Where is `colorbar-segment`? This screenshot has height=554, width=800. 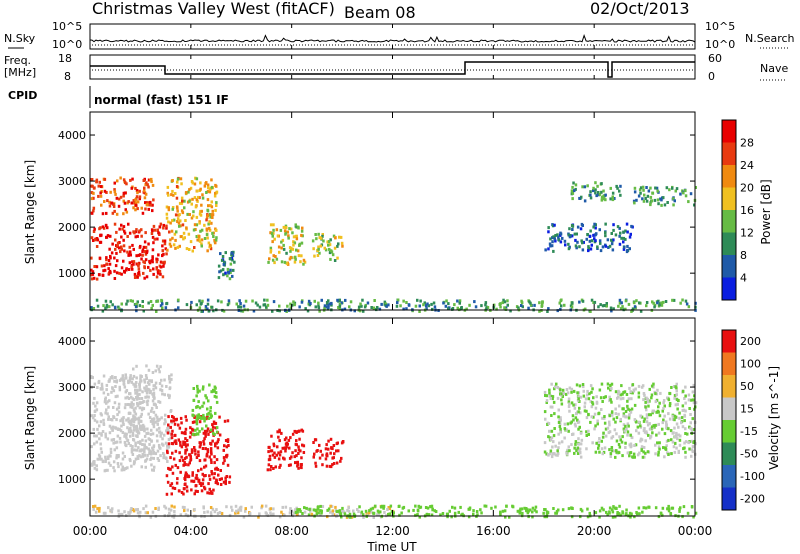 colorbar-segment is located at coordinates (729, 221).